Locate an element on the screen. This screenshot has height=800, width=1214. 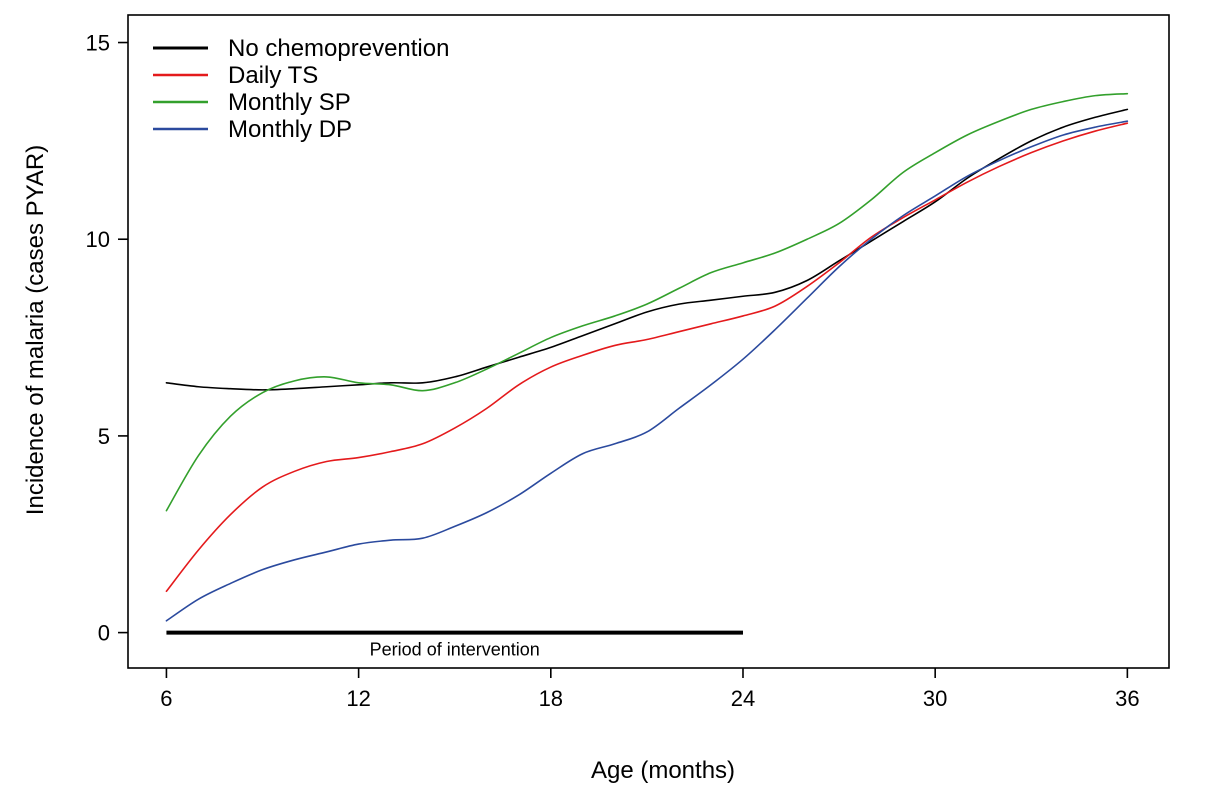
x-tick-label: 36 is located at coordinates (1127, 698).